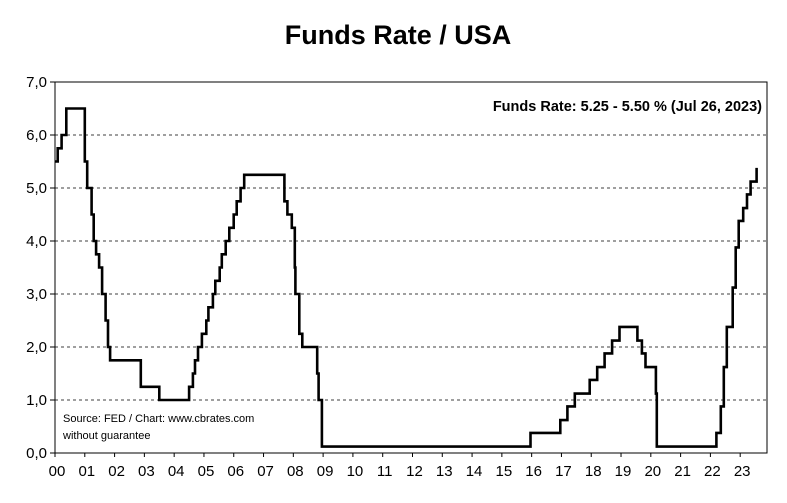  What do you see at coordinates (563, 471) in the screenshot?
I see `x-tick-label: 17` at bounding box center [563, 471].